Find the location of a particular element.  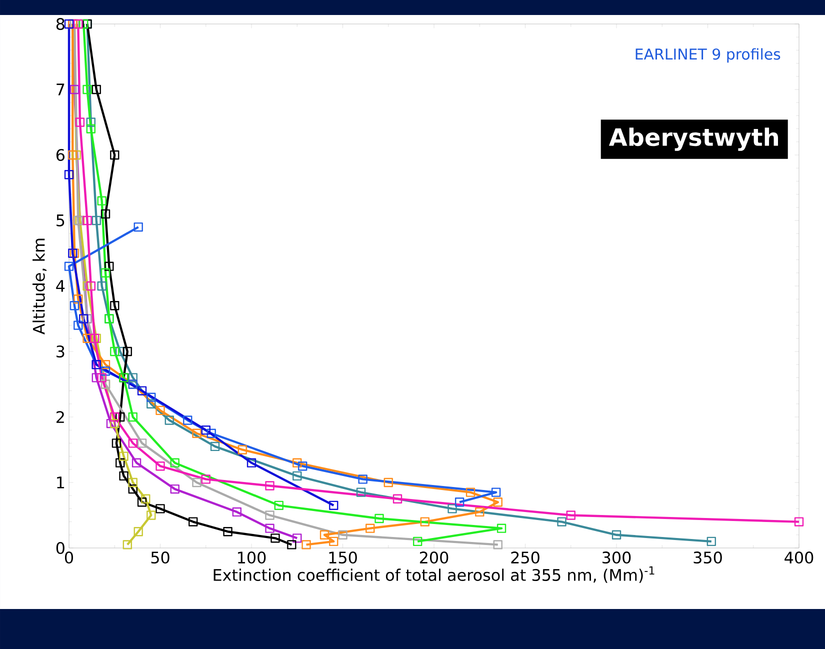

y-tick-label: 4 is located at coordinates (60, 286).